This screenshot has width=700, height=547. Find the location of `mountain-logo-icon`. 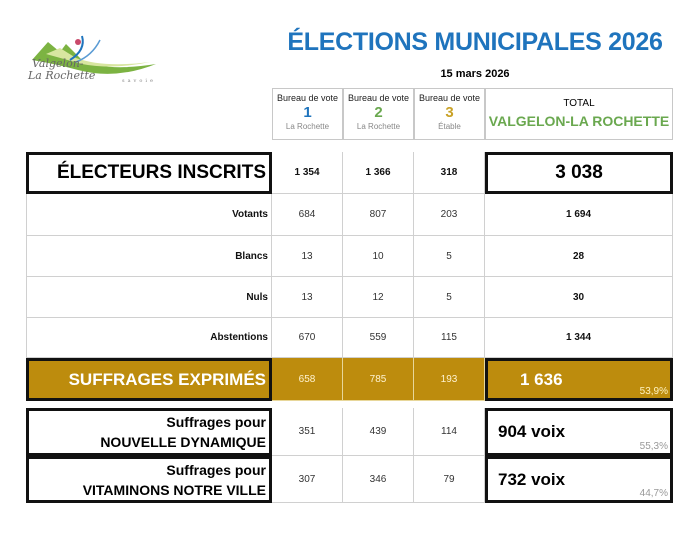

mountain-logo-icon is located at coordinates (94, 54).